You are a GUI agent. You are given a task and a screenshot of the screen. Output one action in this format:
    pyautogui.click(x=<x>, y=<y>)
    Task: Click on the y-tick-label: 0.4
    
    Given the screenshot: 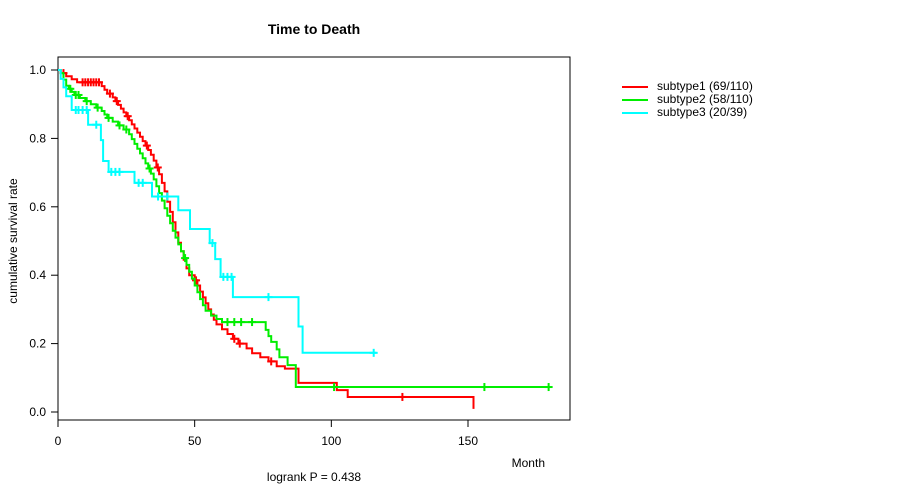 What is the action you would take?
    pyautogui.click(x=37, y=275)
    